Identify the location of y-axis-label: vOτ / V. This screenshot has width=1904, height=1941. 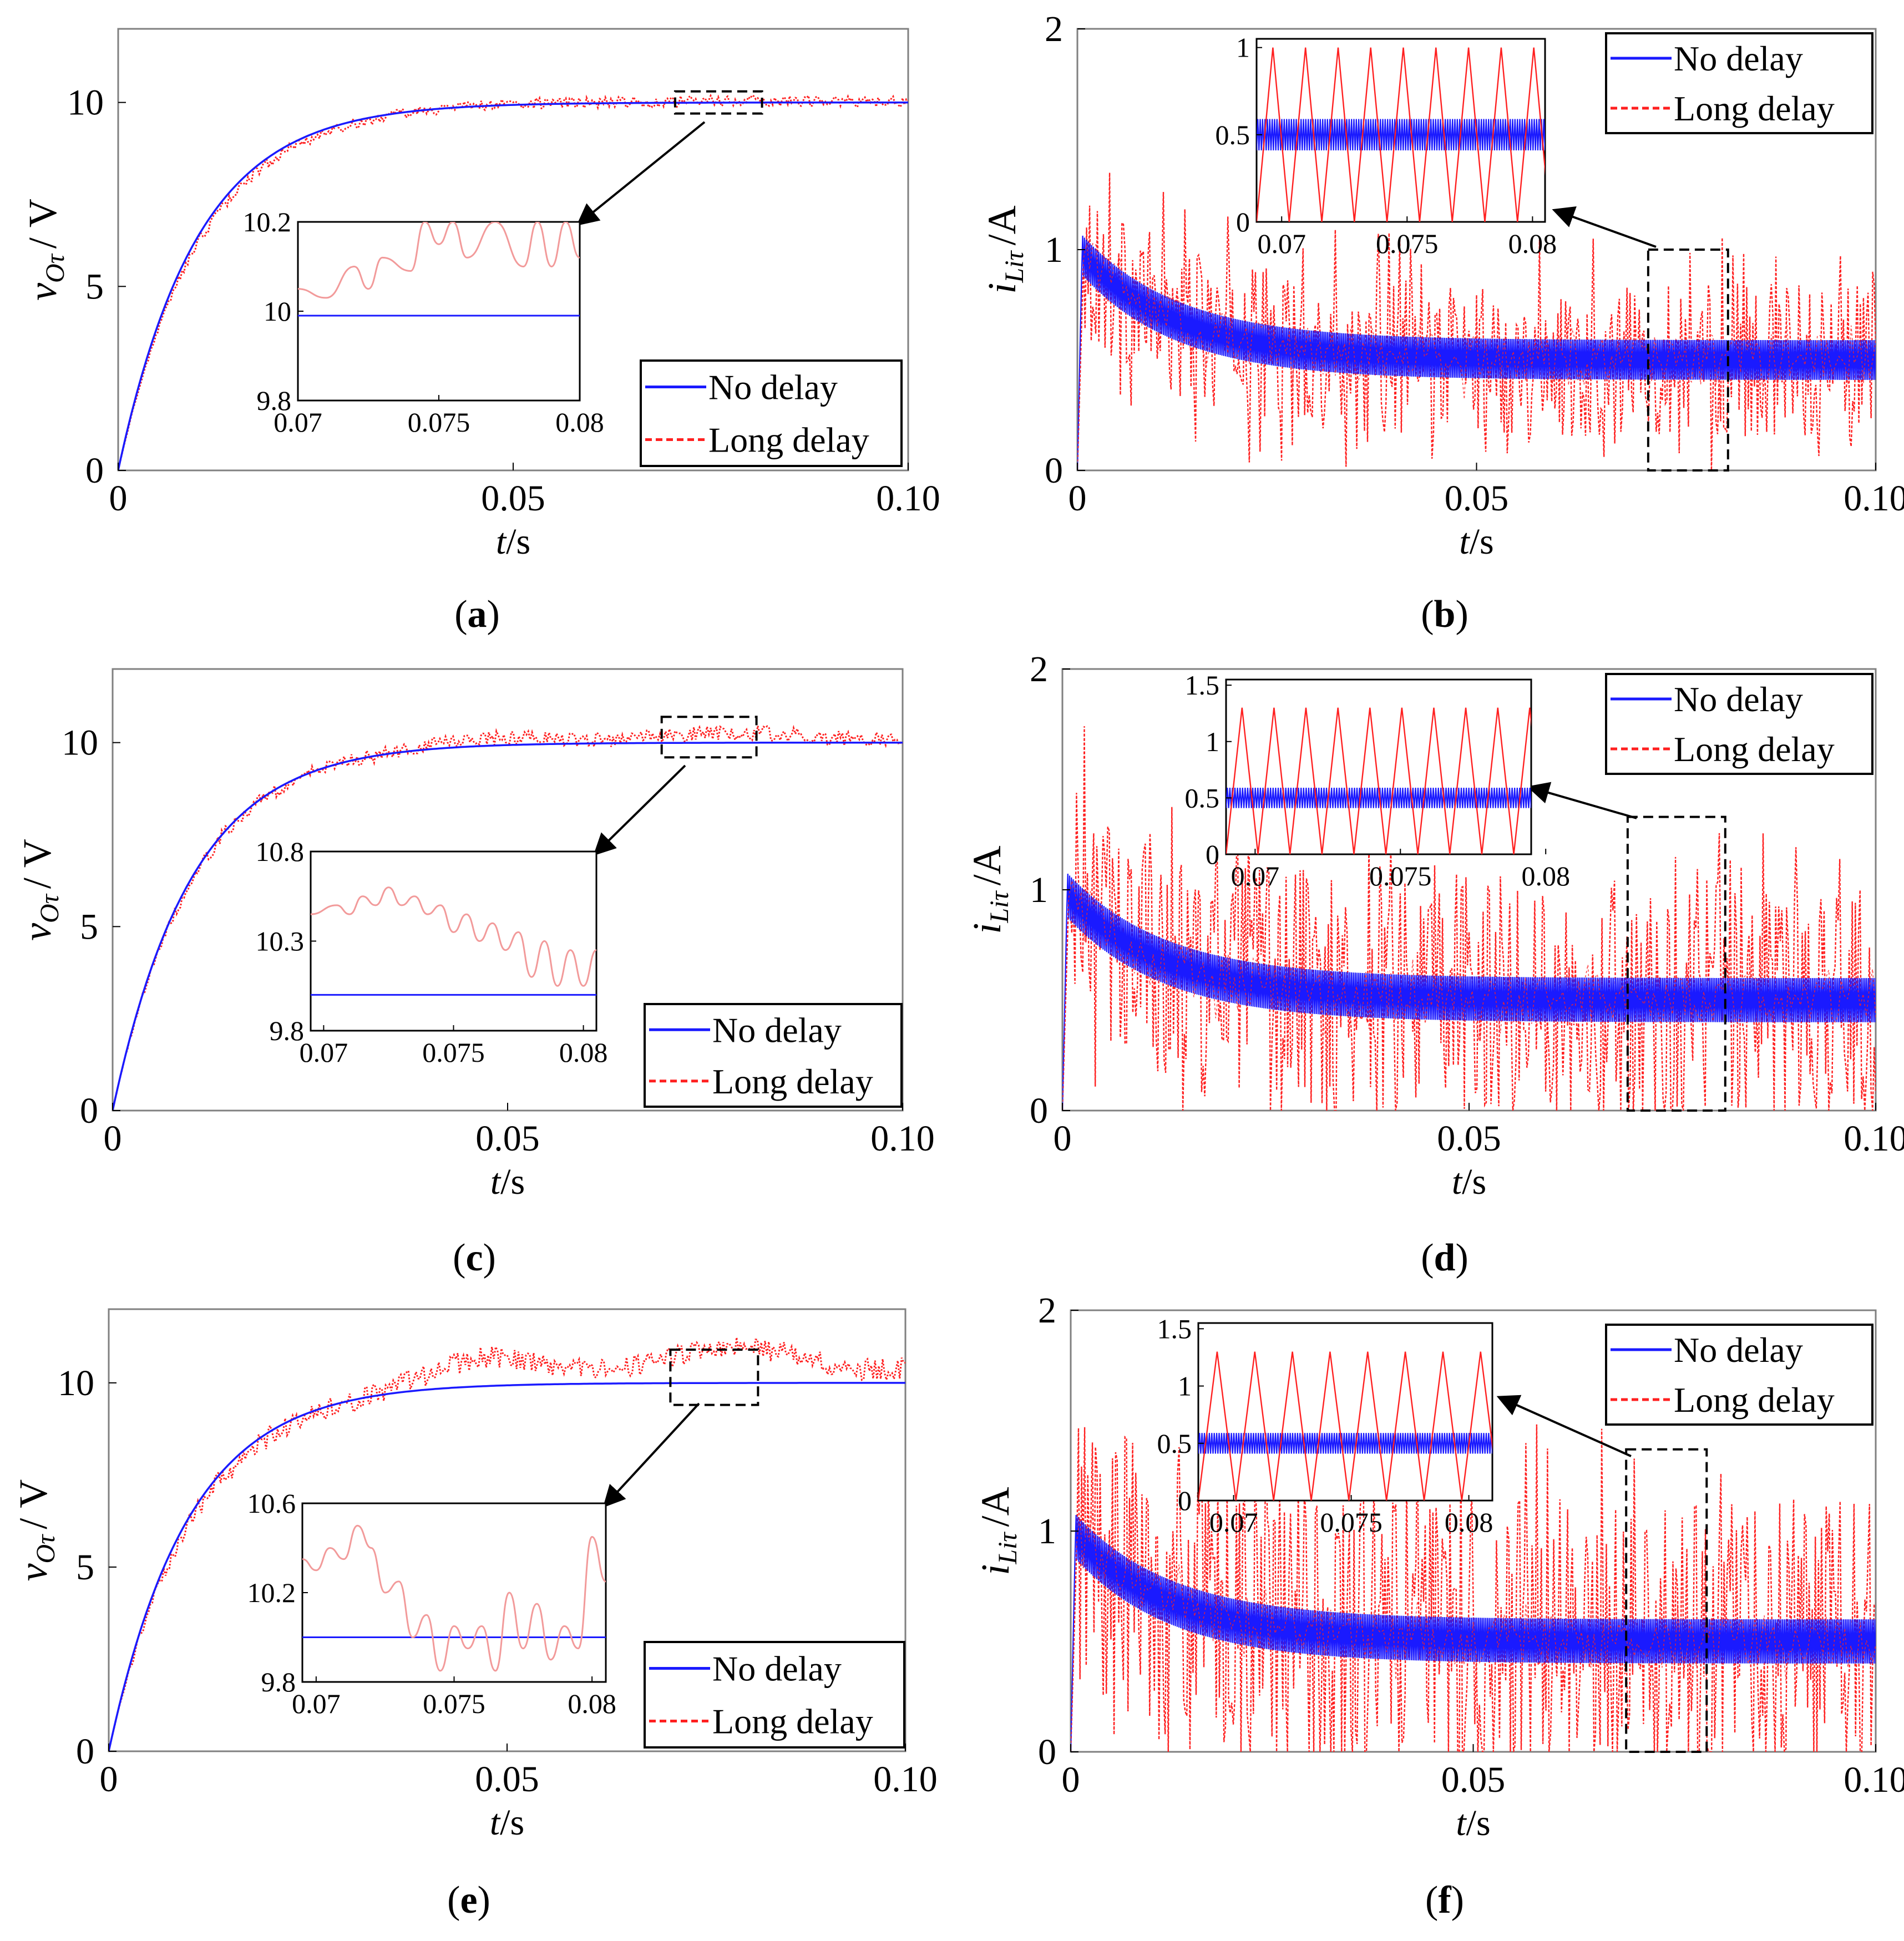
(39, 890).